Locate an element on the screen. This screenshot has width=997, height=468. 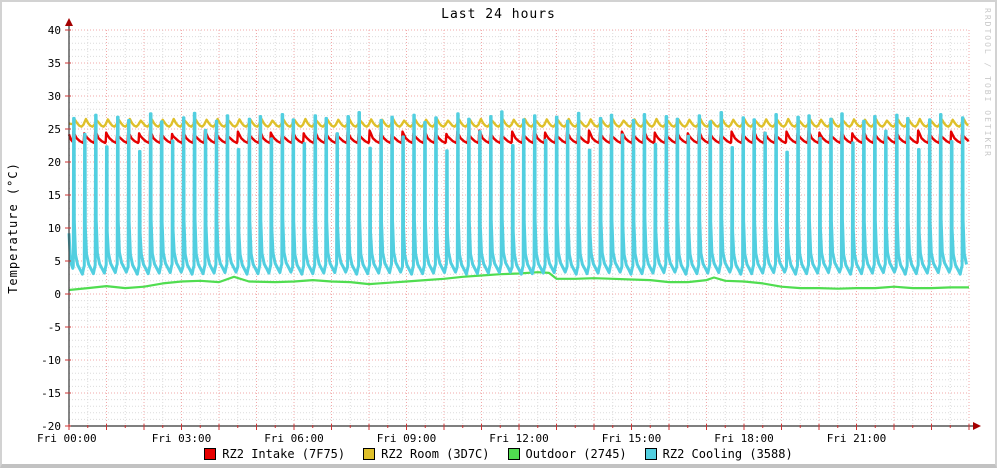
y-tick-label: 25 is located at coordinates (54, 129).